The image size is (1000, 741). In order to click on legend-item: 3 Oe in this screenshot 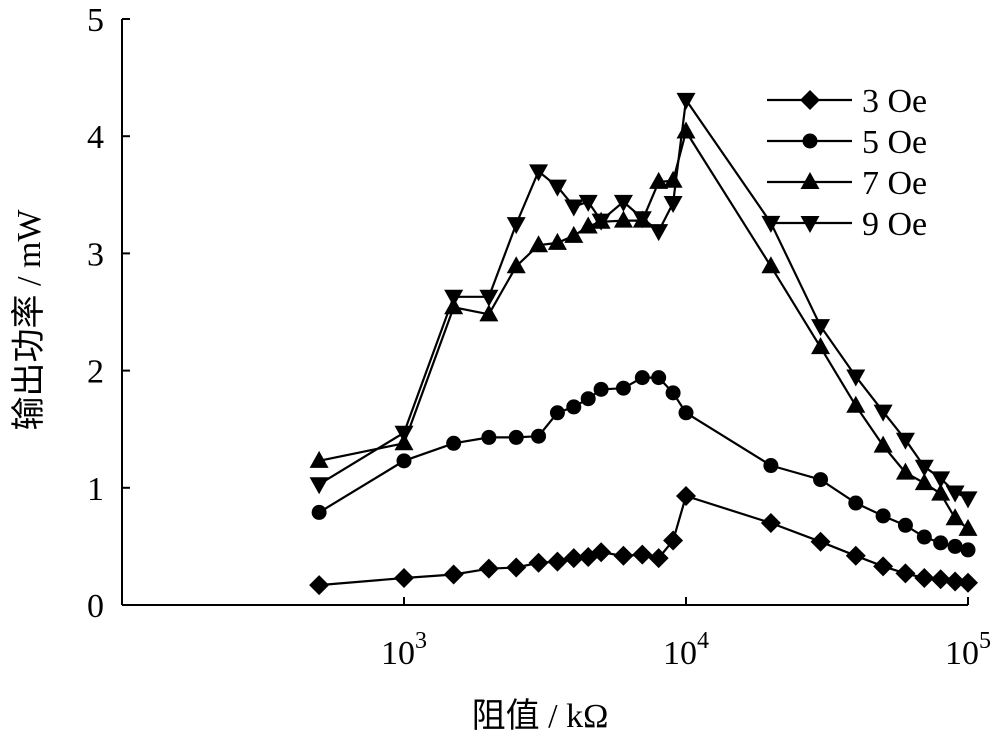, I will do `click(847, 101)`.